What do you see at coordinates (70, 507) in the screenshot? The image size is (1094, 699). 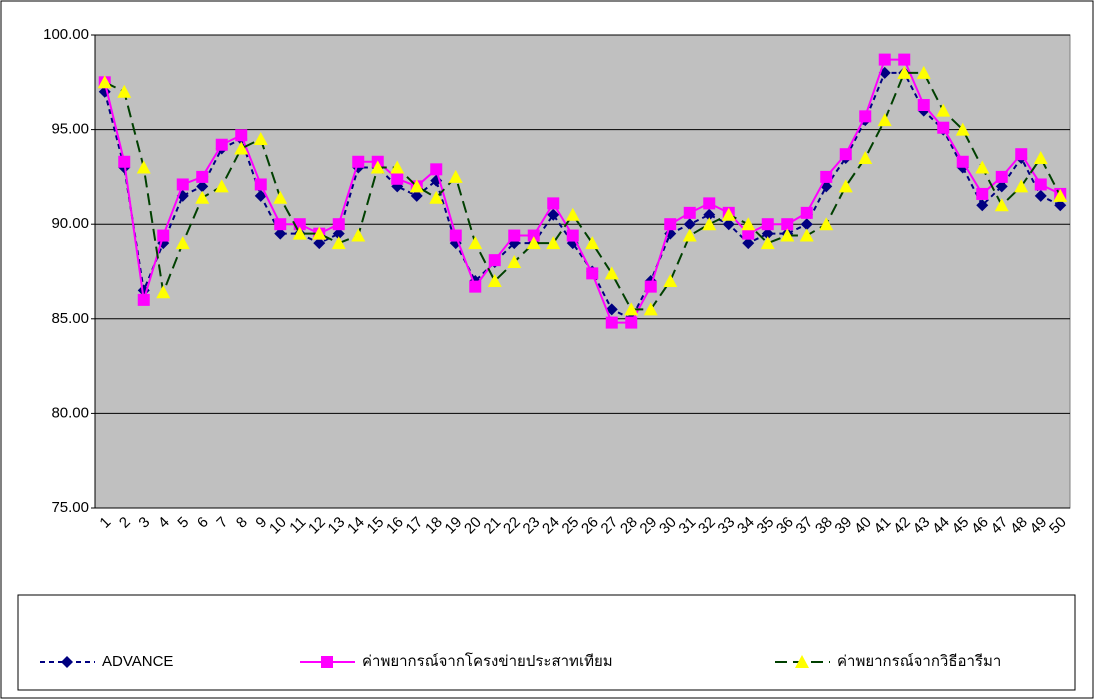 I see `y-tick-label: 75.00` at bounding box center [70, 507].